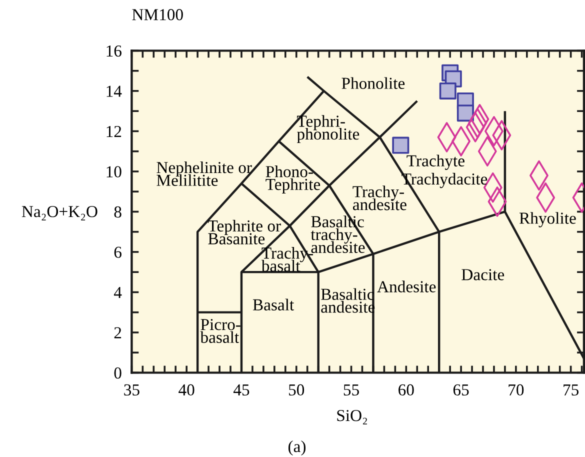  What do you see at coordinates (516, 390) in the screenshot?
I see `x-tick-label: 70` at bounding box center [516, 390].